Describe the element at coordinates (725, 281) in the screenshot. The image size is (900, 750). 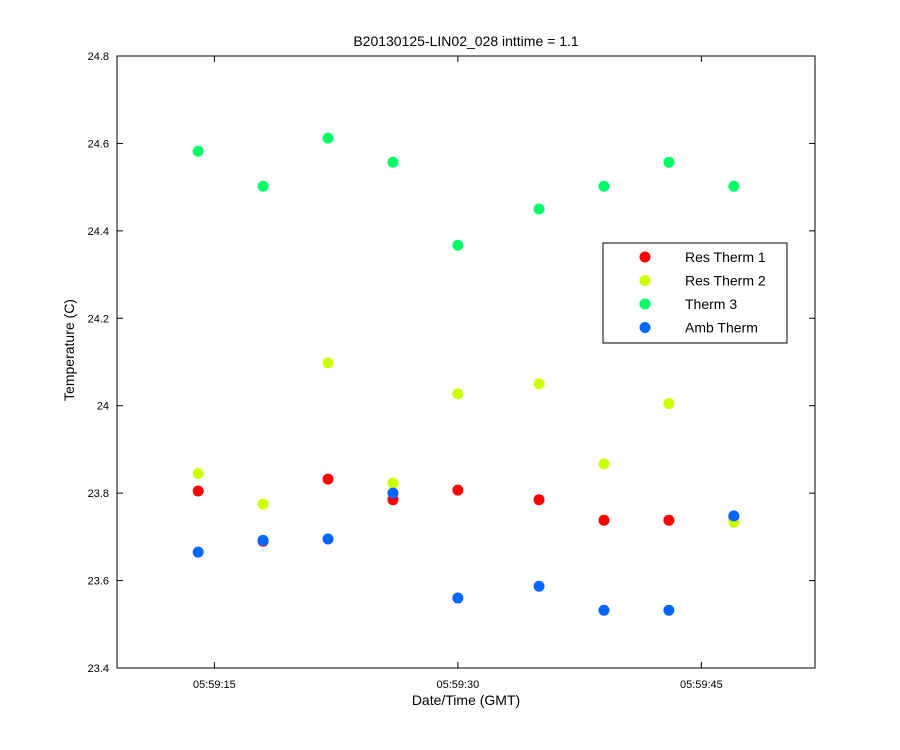
I see `legend-label: Res Therm 2` at that location.